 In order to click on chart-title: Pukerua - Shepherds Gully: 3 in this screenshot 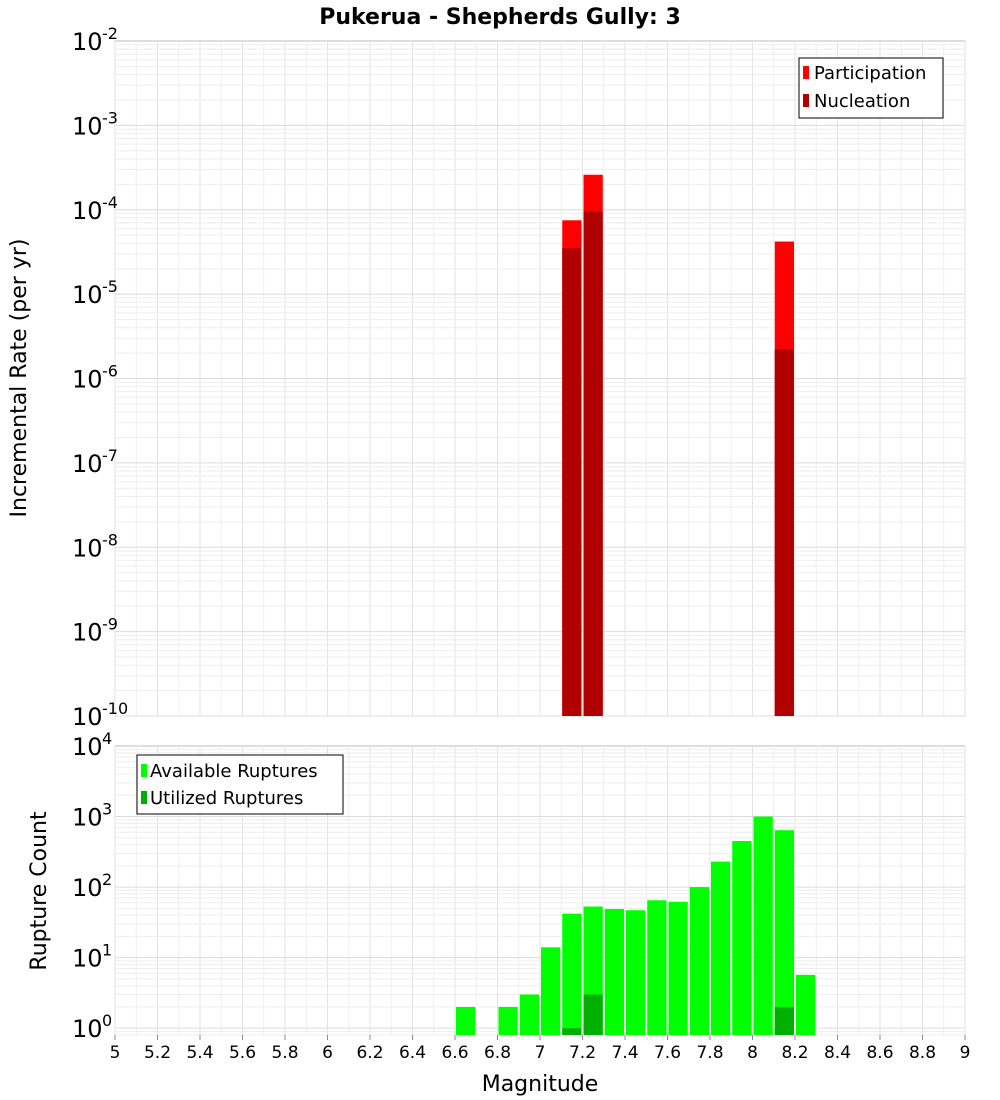, I will do `click(500, 17)`.